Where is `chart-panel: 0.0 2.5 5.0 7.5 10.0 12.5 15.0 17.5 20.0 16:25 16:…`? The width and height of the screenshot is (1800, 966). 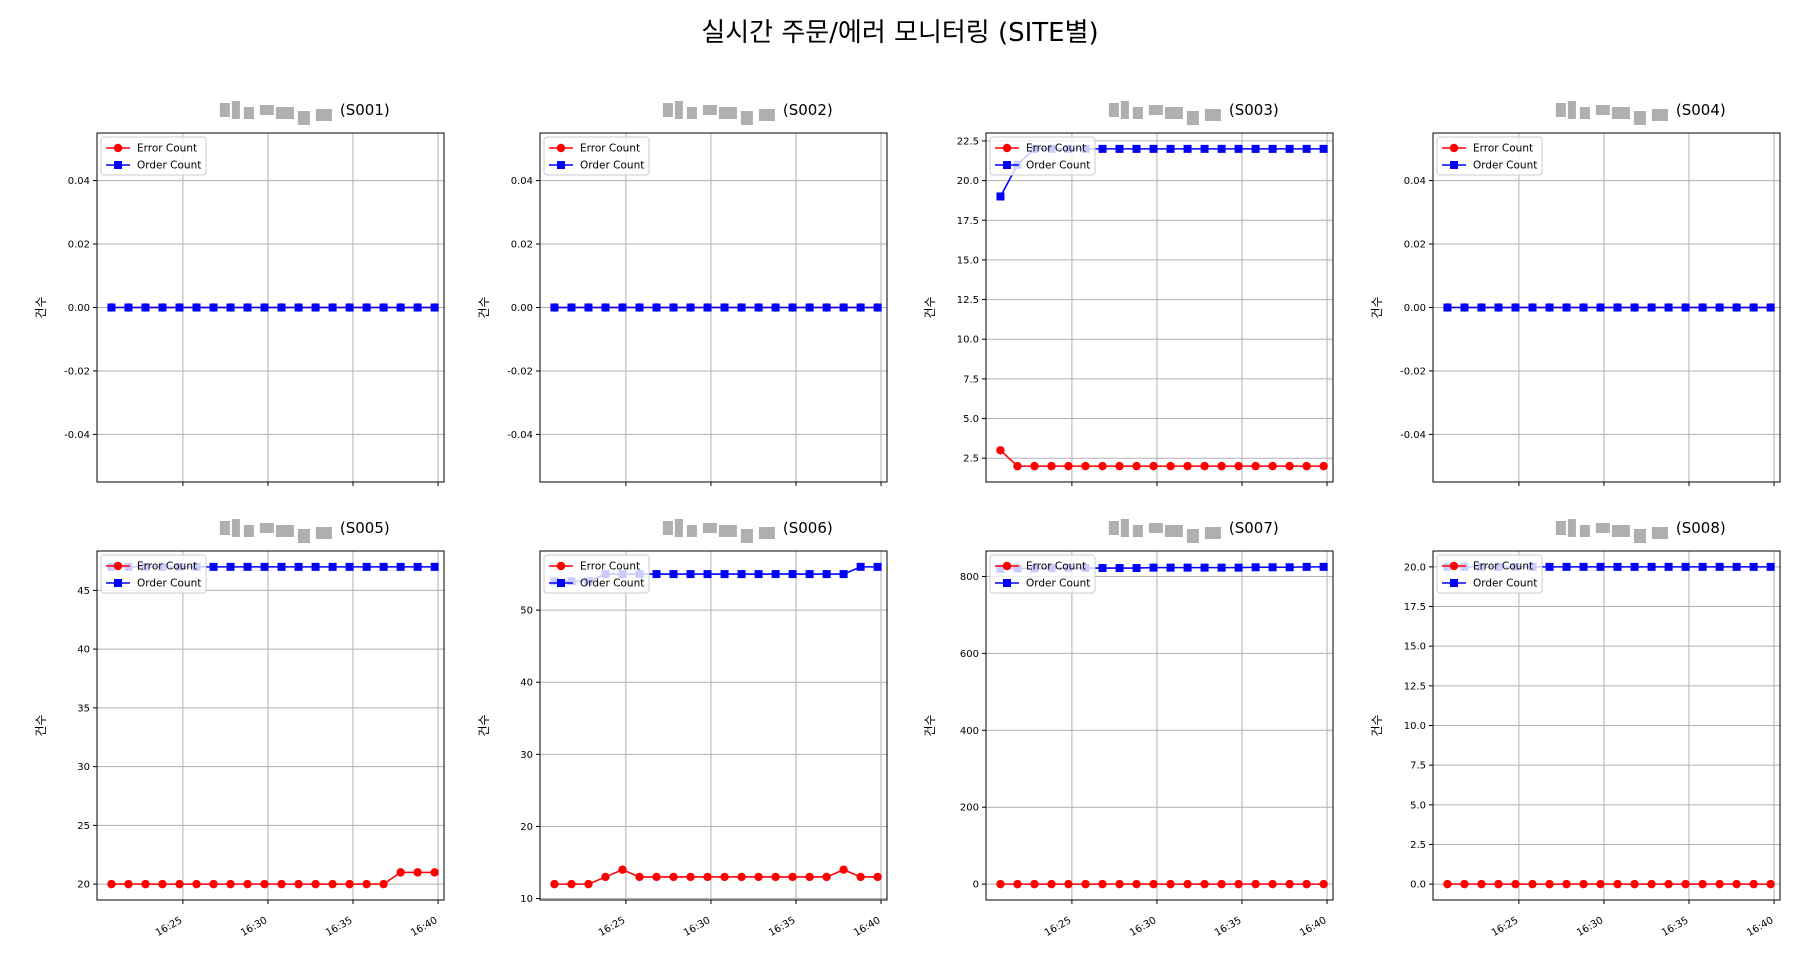 chart-panel: 0.0 2.5 5.0 7.5 10.0 12.5 15.0 17.5 20.0 16:25 16:… is located at coordinates (1575, 729).